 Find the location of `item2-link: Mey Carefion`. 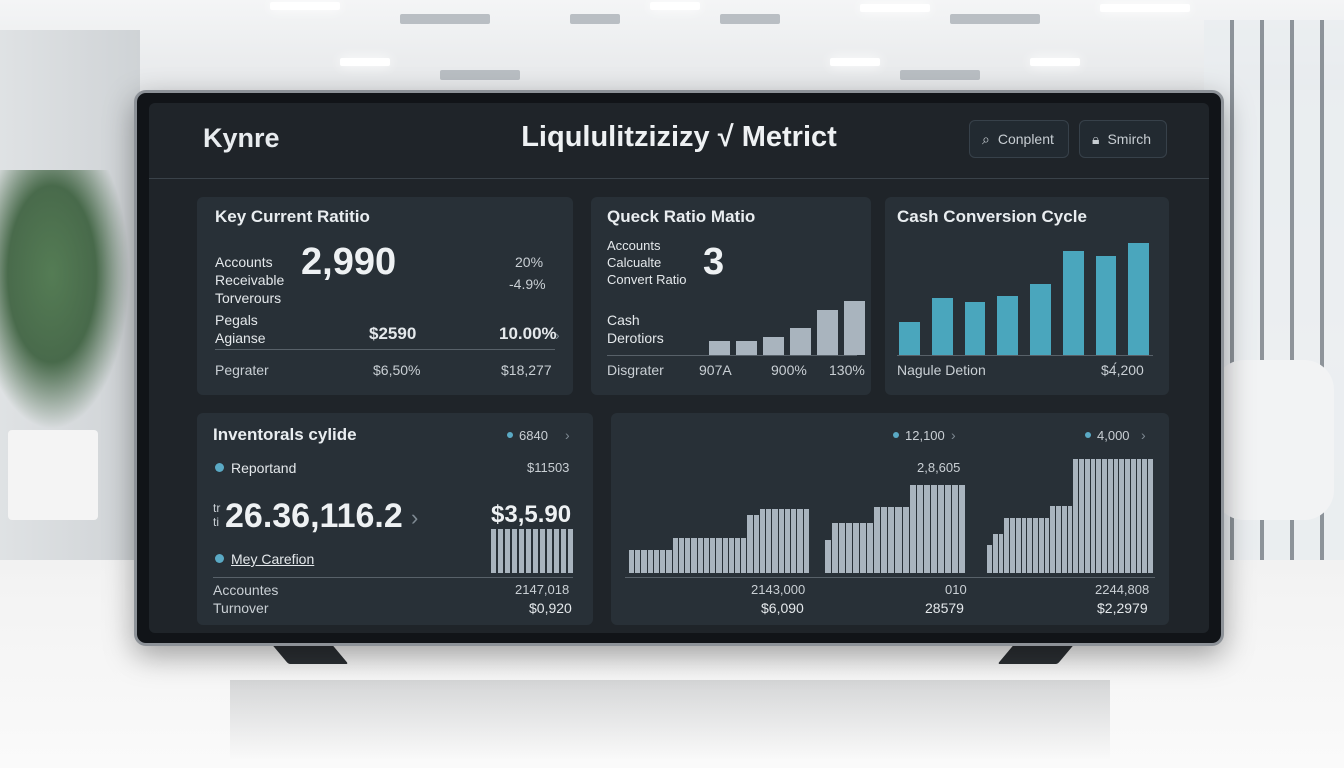

item2-link: Mey Carefion is located at coordinates (273, 559).